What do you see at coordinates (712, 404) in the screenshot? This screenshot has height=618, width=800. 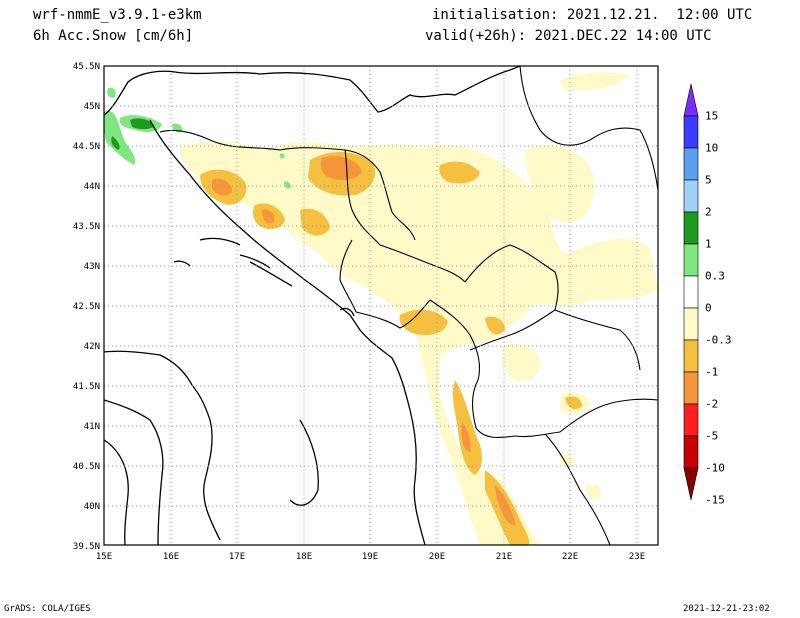 I see `colorbar-label: -2` at bounding box center [712, 404].